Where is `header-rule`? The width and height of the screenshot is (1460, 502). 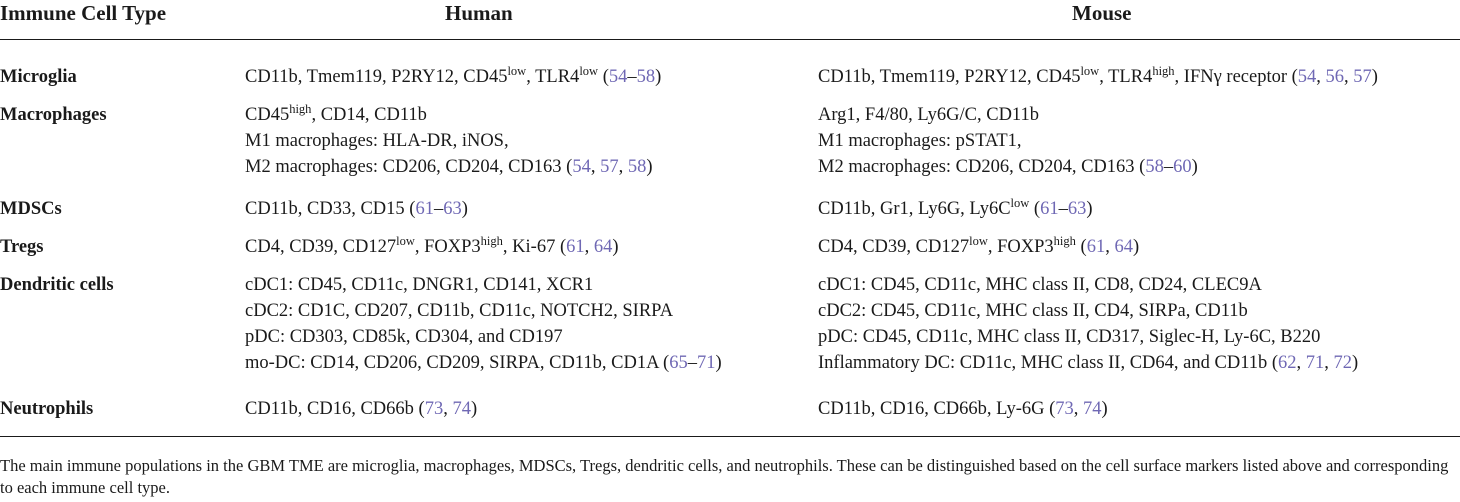
header-rule is located at coordinates (730, 39).